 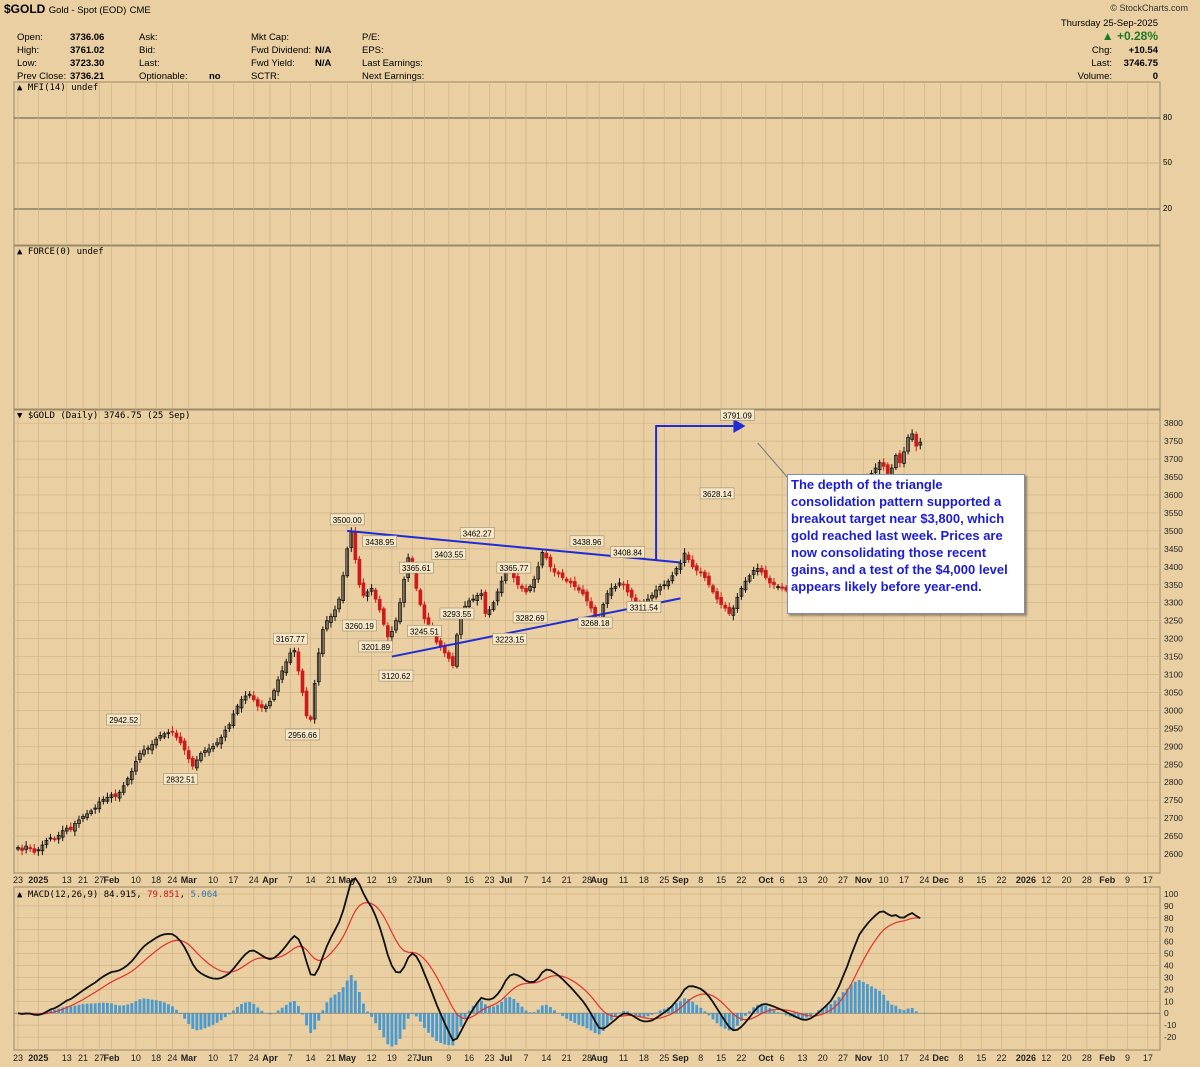 What do you see at coordinates (1149, 8) in the screenshot?
I see `brand-logo: © StockCharts.com` at bounding box center [1149, 8].